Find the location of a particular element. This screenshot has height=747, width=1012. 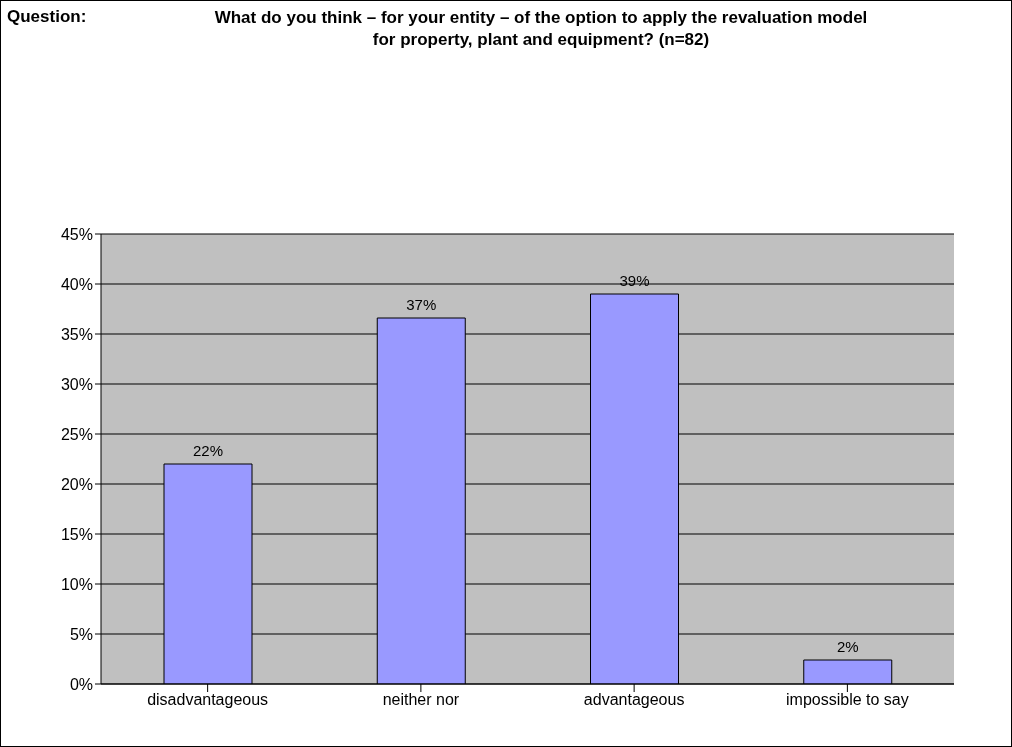

y-tick-label: 45% is located at coordinates (76, 234).